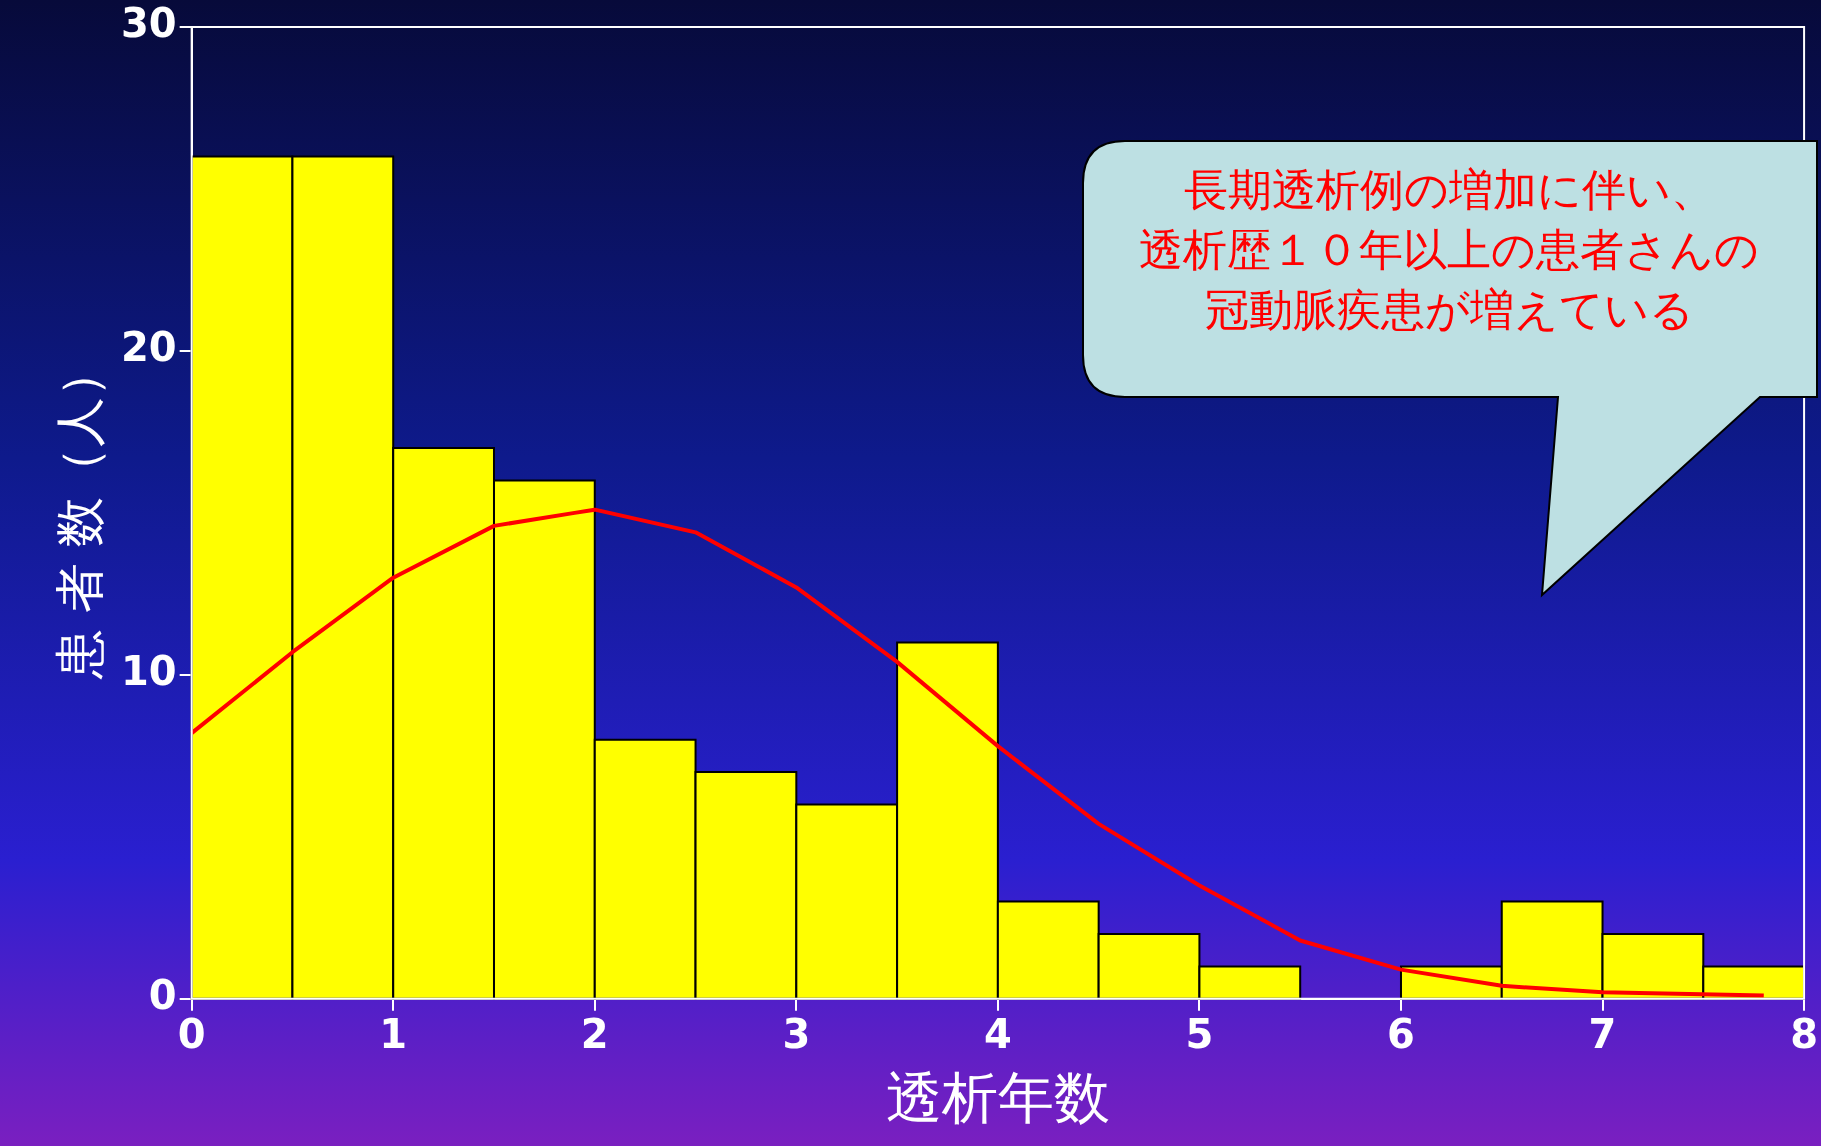 This screenshot has width=1821, height=1146. I want to click on y-tick-label: 0, so click(162, 995).